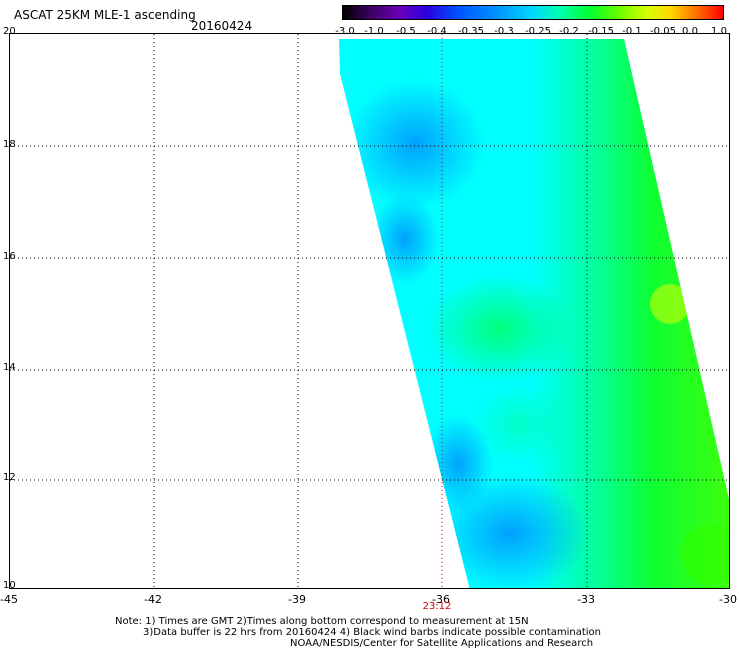  Describe the element at coordinates (405, 239) in the screenshot. I see `swath-low-west` at that location.